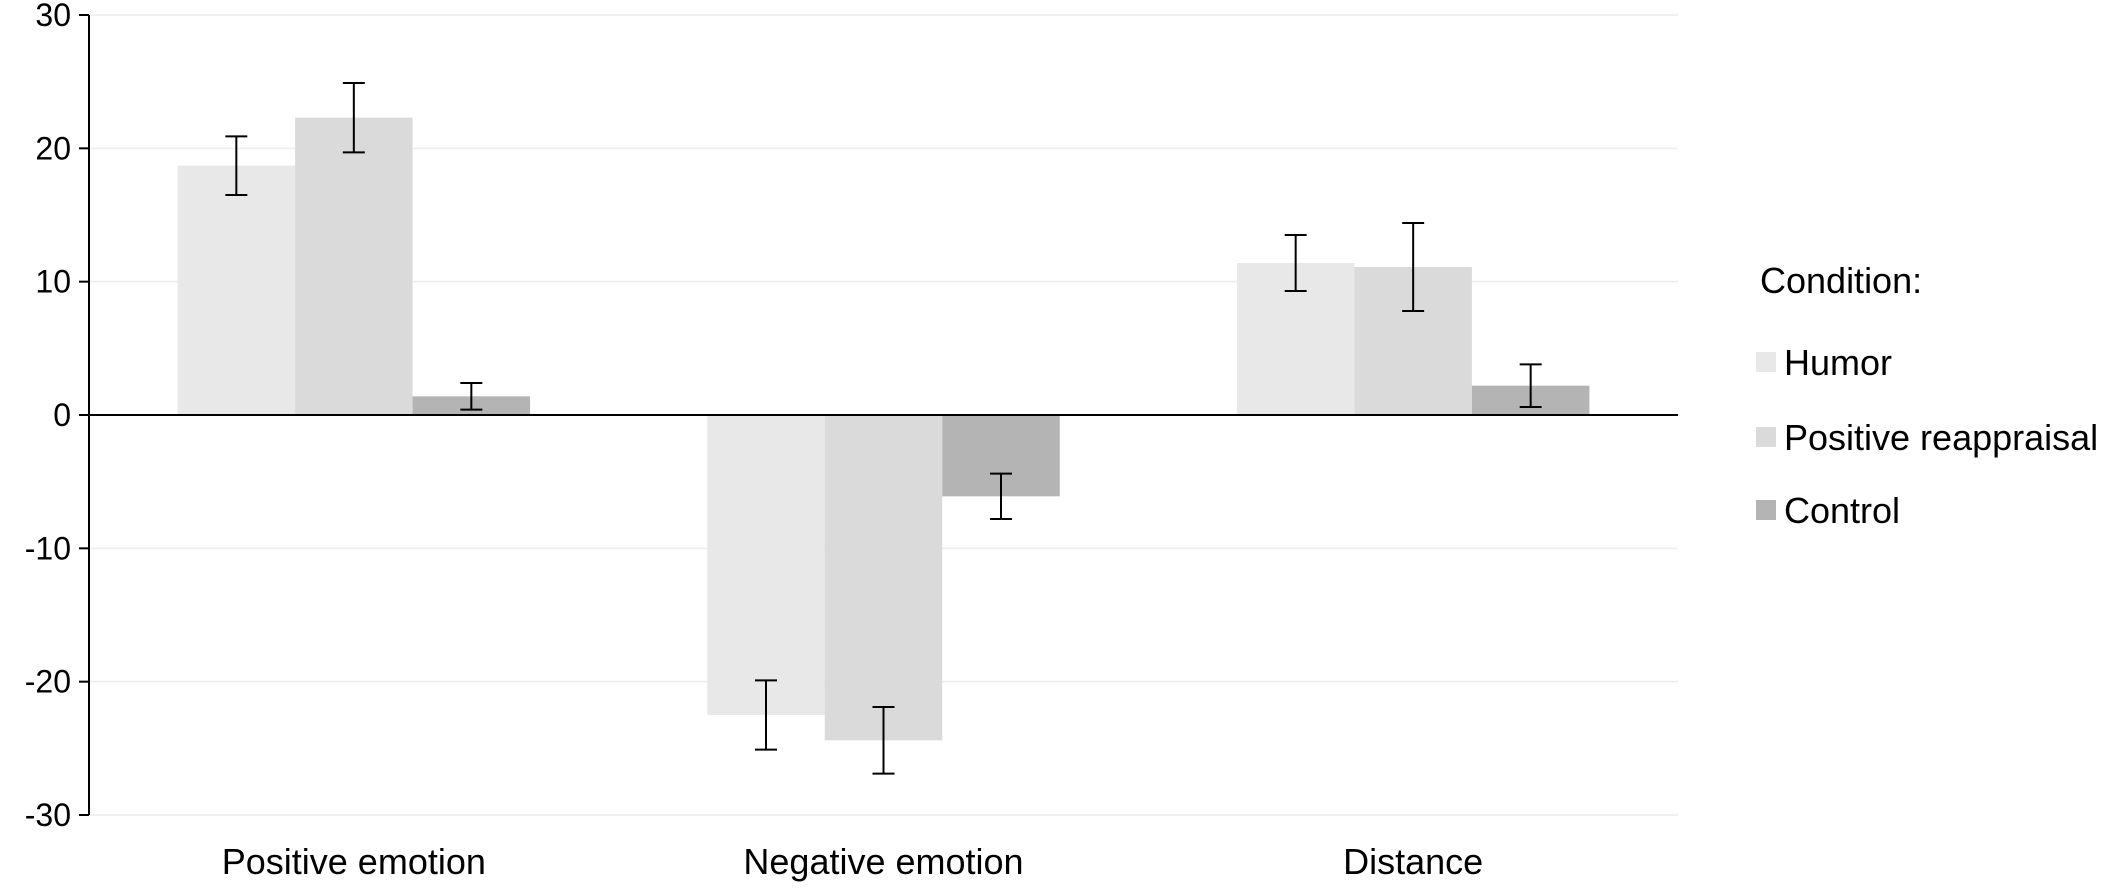 This screenshot has height=889, width=2128. I want to click on legend-item-label: Control, so click(1842, 510).